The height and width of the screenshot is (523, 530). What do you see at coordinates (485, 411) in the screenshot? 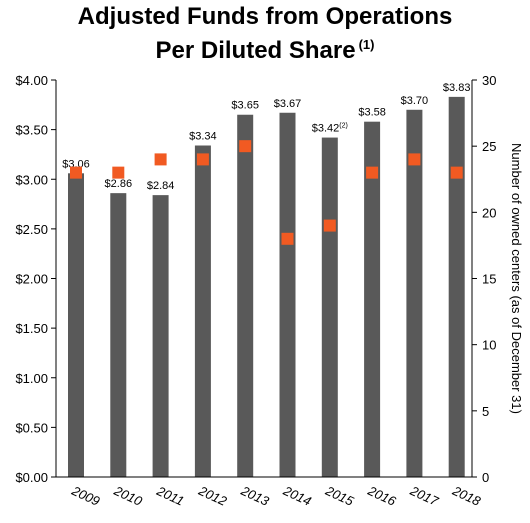
I see `y-right-tick-label: 5` at bounding box center [485, 411].